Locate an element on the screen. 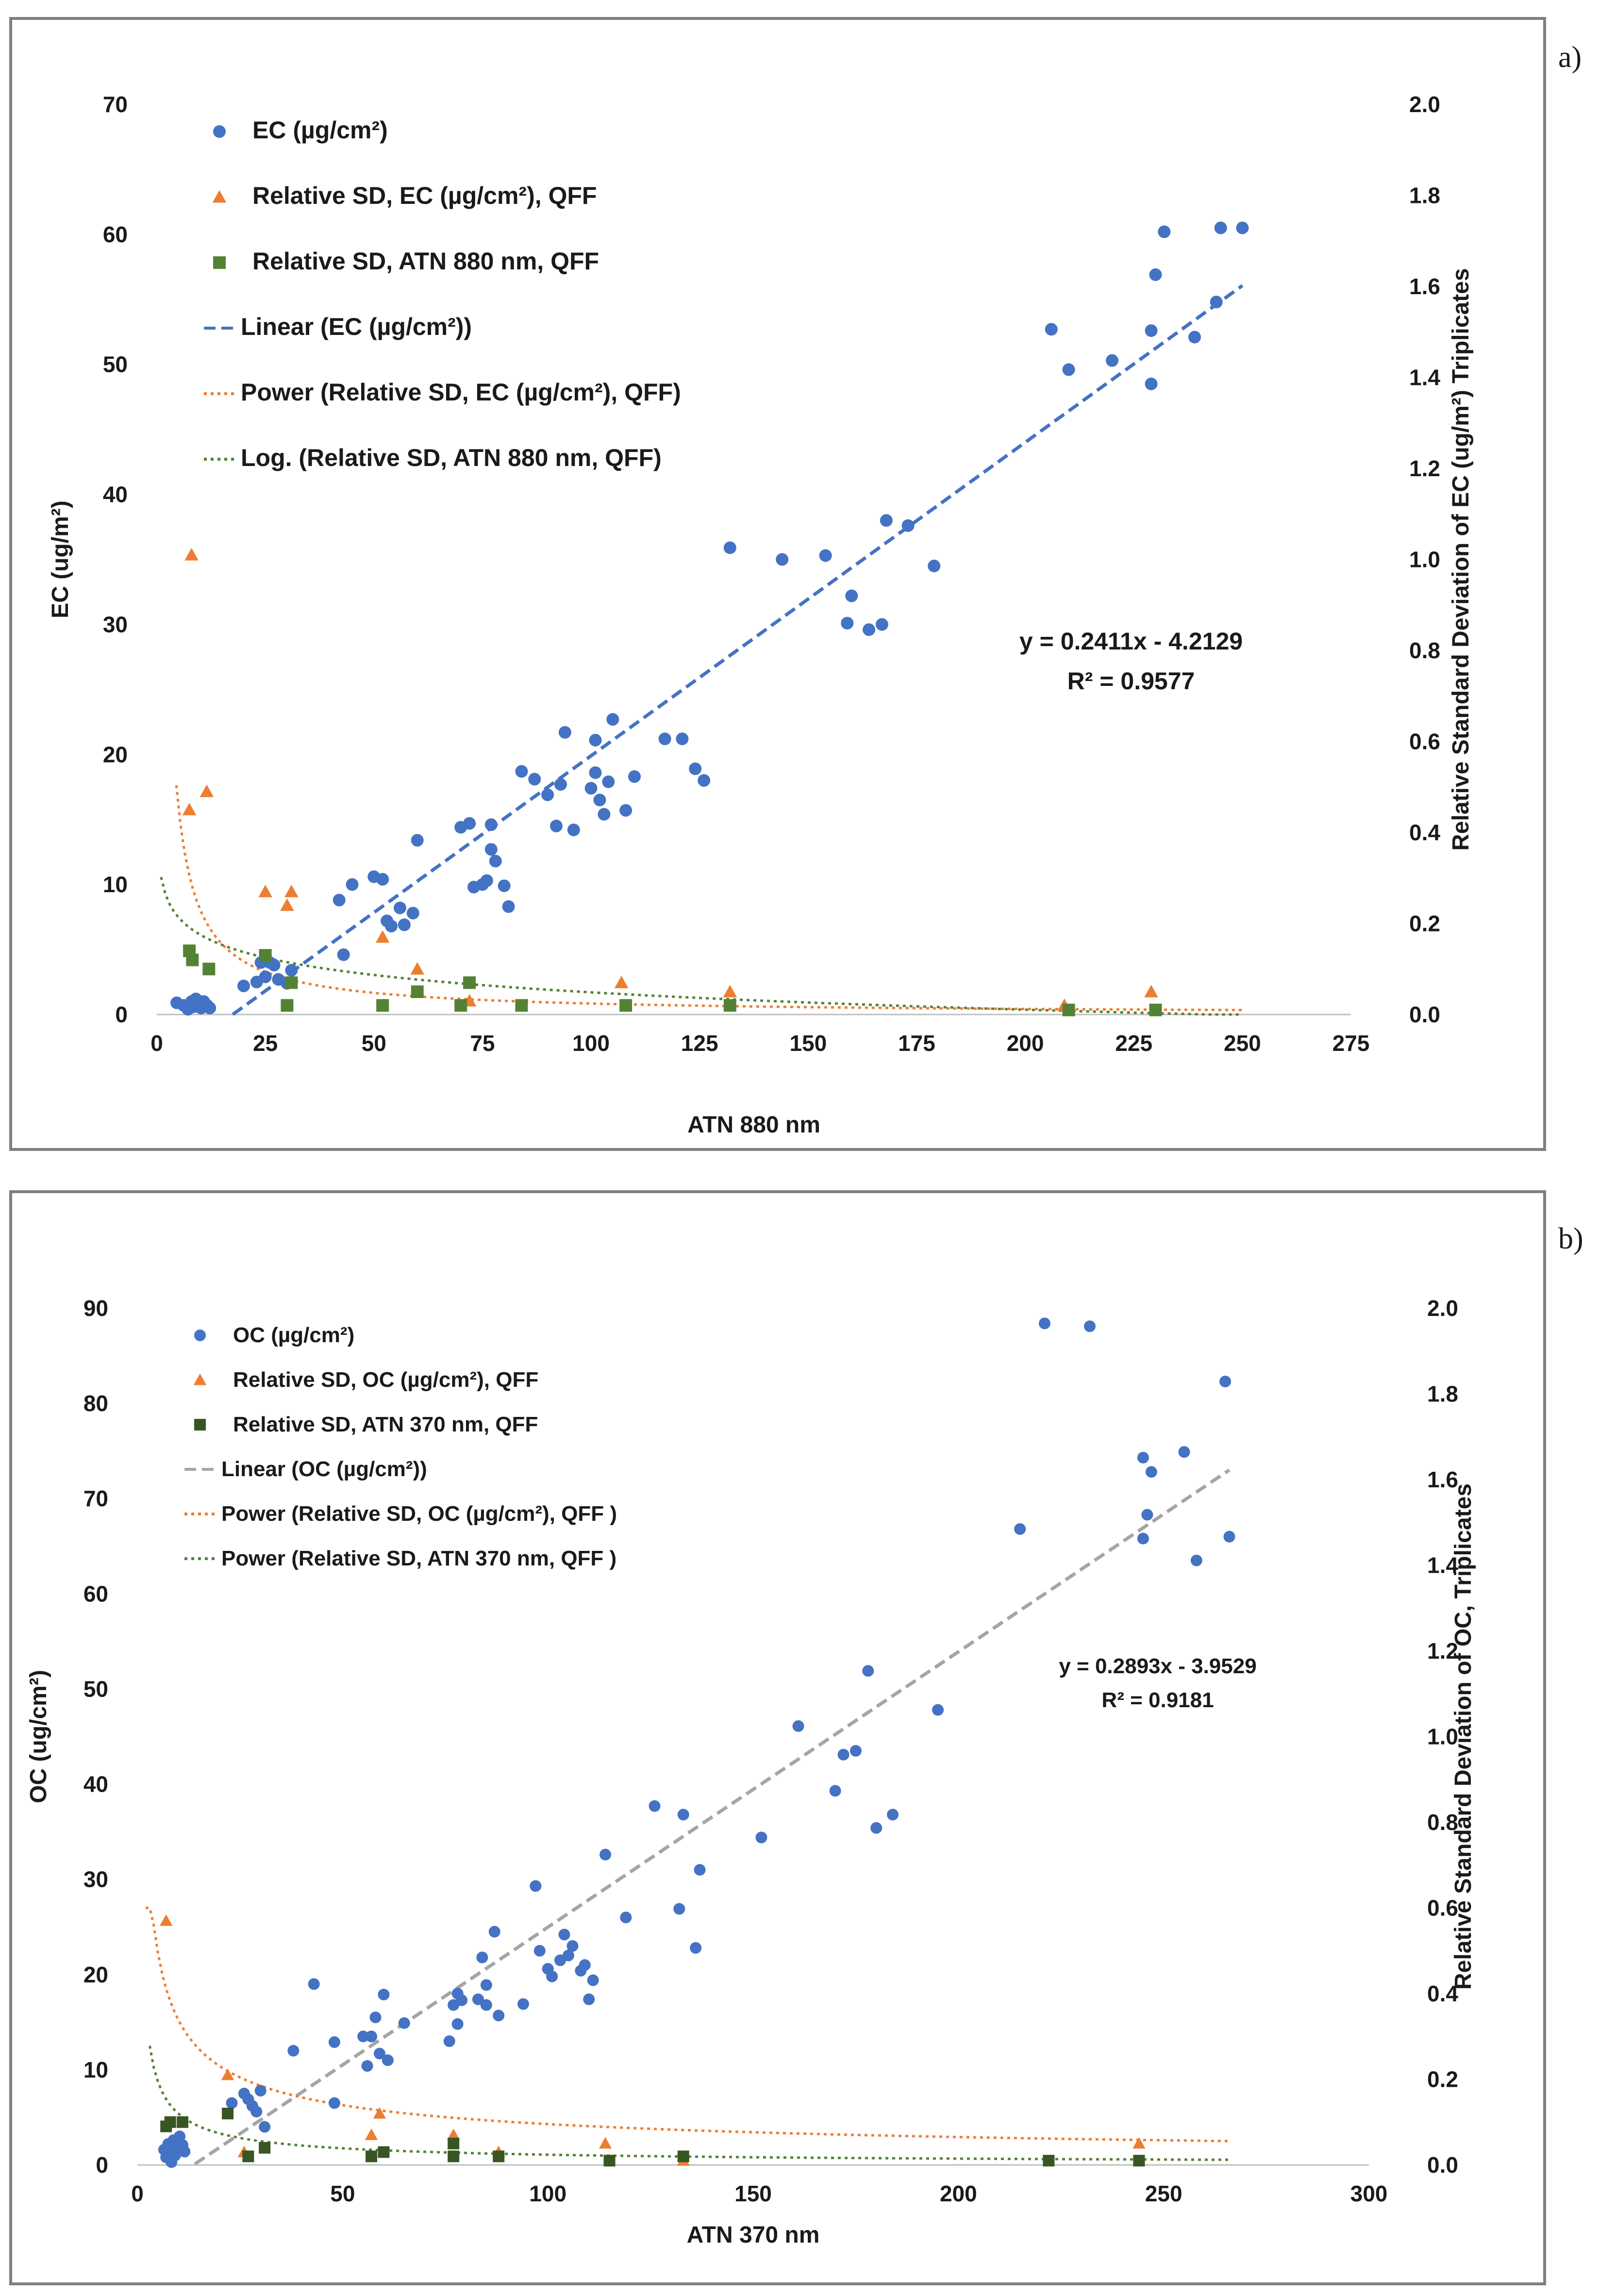 The image size is (1599, 2296). chart-b-legend-item: Relative SD, OC (µg/cm²), QFF is located at coordinates (385, 1380).